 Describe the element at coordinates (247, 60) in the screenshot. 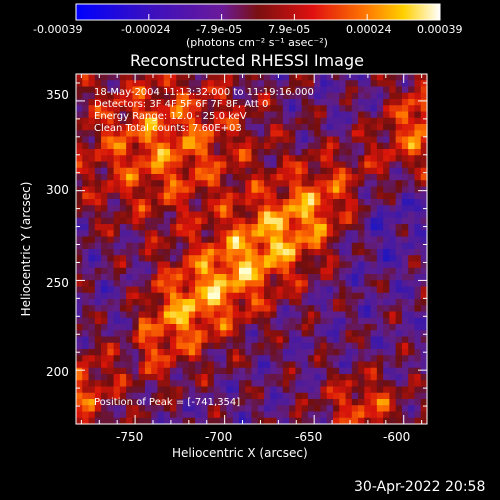

I see `plot-title: Reconstructed RHESSI Image` at that location.